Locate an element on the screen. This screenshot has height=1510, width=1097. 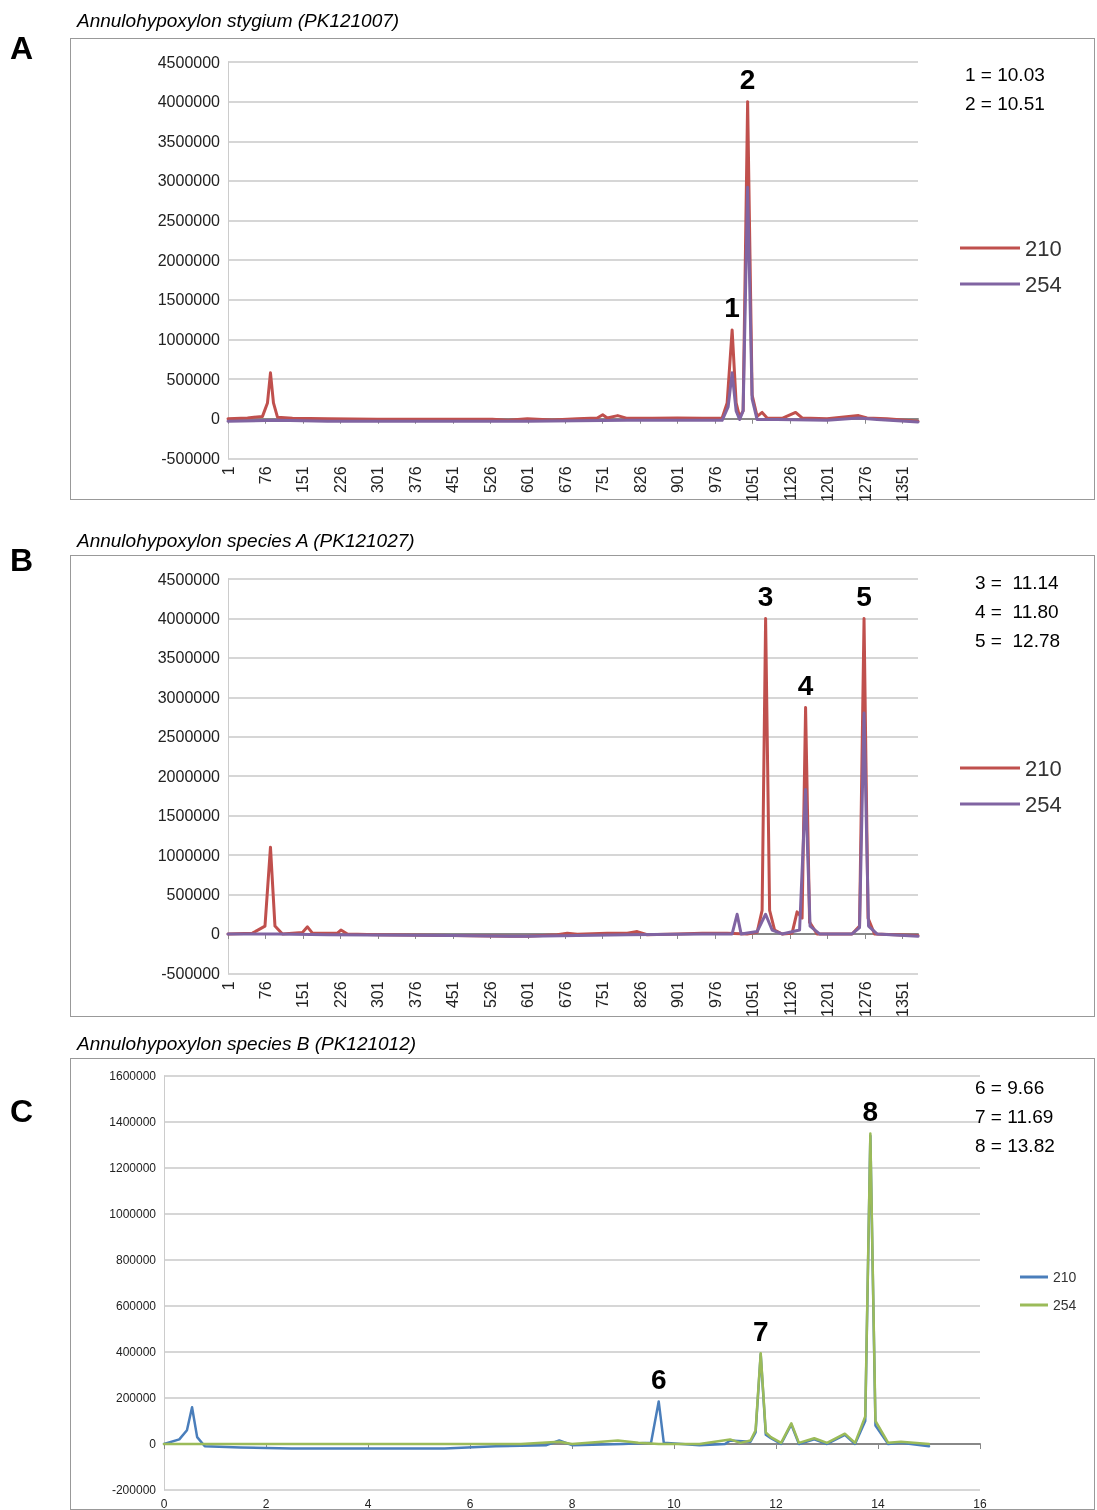
annotation: 8 = 13.82 is located at coordinates (1015, 1146).